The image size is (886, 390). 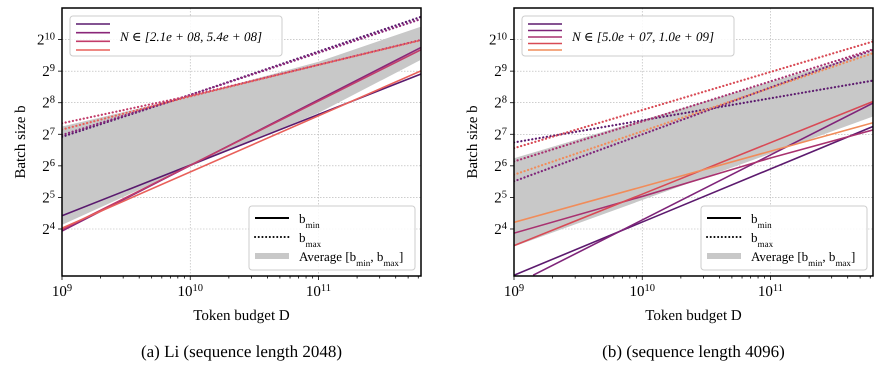 I want to click on text: (b) (sequence length 4096), so click(x=693, y=351).